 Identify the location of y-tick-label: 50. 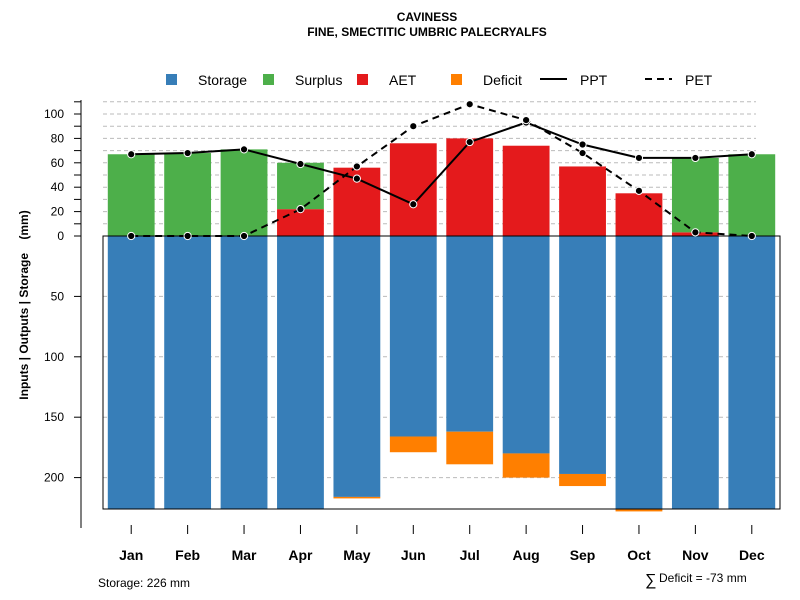
(58, 296).